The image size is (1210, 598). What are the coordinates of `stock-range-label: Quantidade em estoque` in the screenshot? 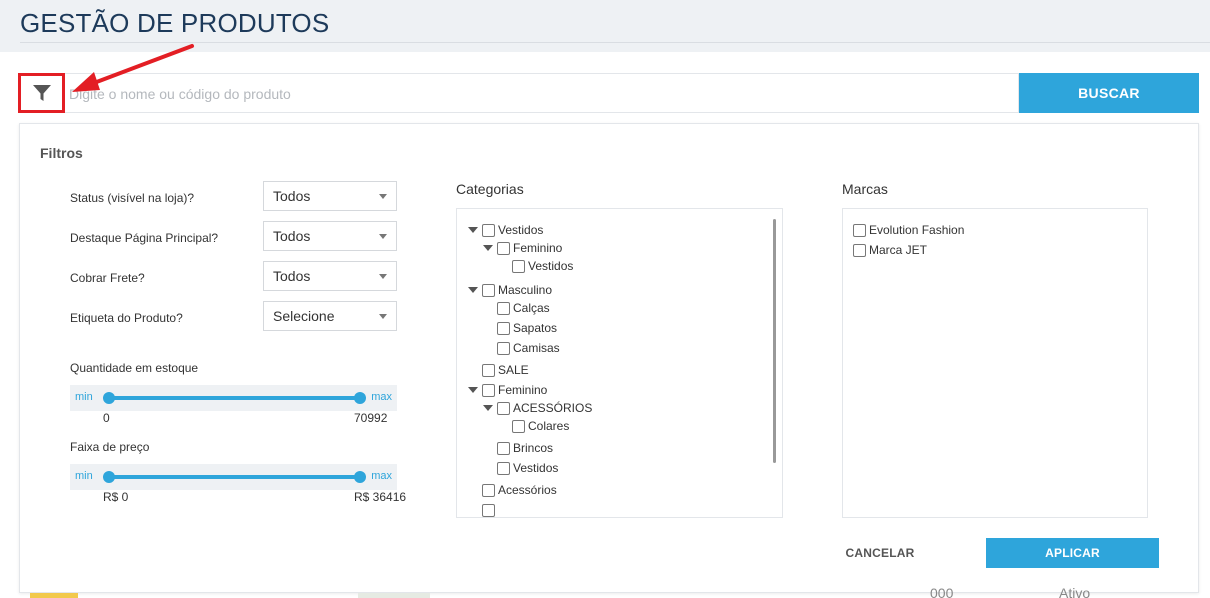 It's located at (134, 368).